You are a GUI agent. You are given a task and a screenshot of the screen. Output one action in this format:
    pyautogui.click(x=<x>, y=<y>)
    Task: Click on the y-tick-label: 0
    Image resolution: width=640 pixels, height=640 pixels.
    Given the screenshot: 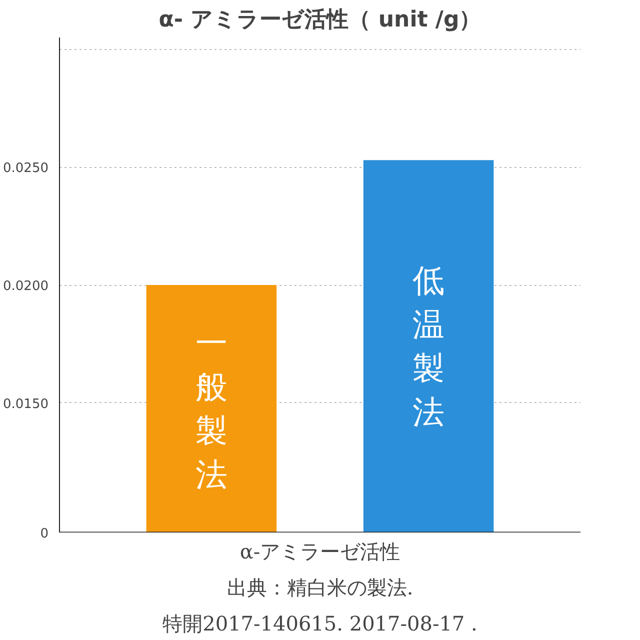 What is the action you would take?
    pyautogui.click(x=44, y=534)
    